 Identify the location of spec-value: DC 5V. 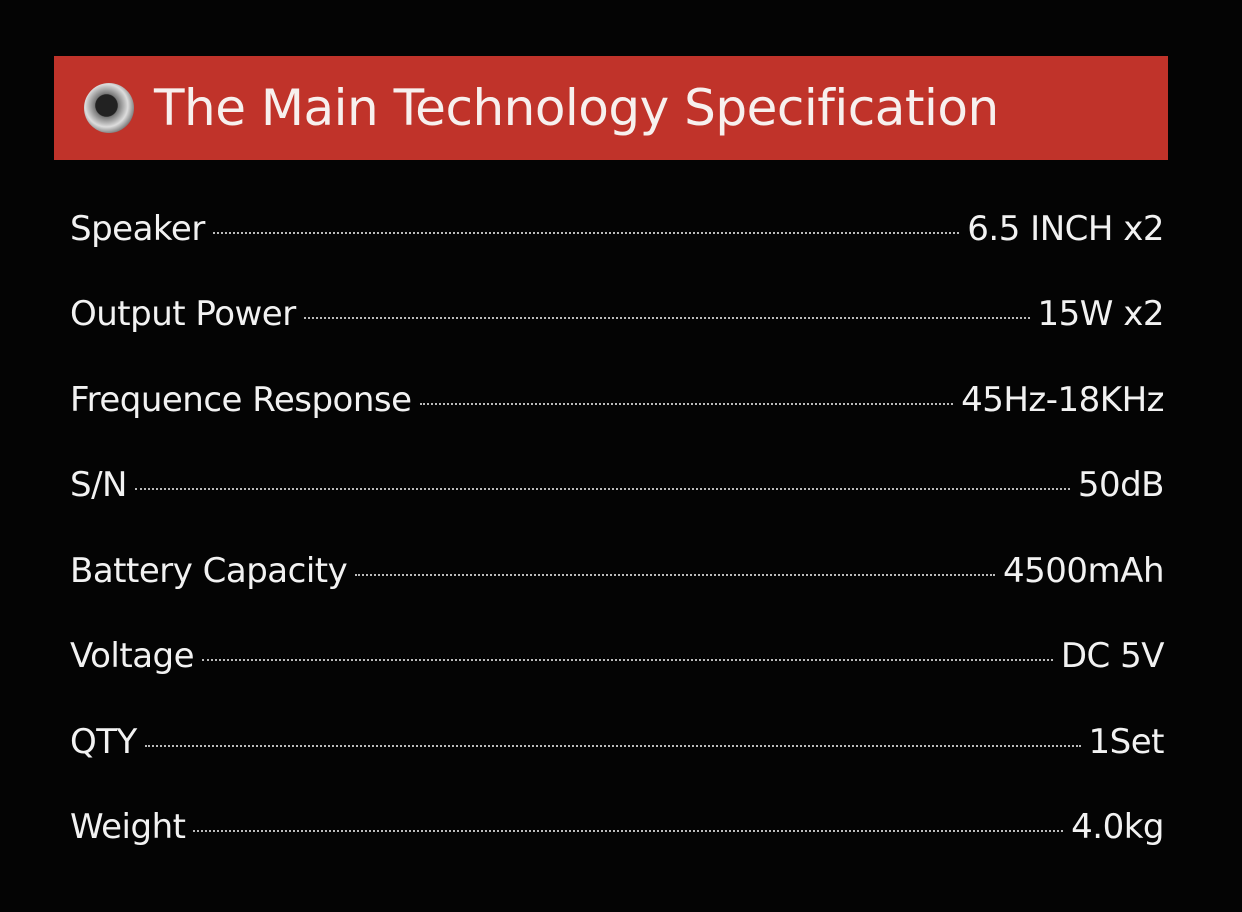
(1112, 656).